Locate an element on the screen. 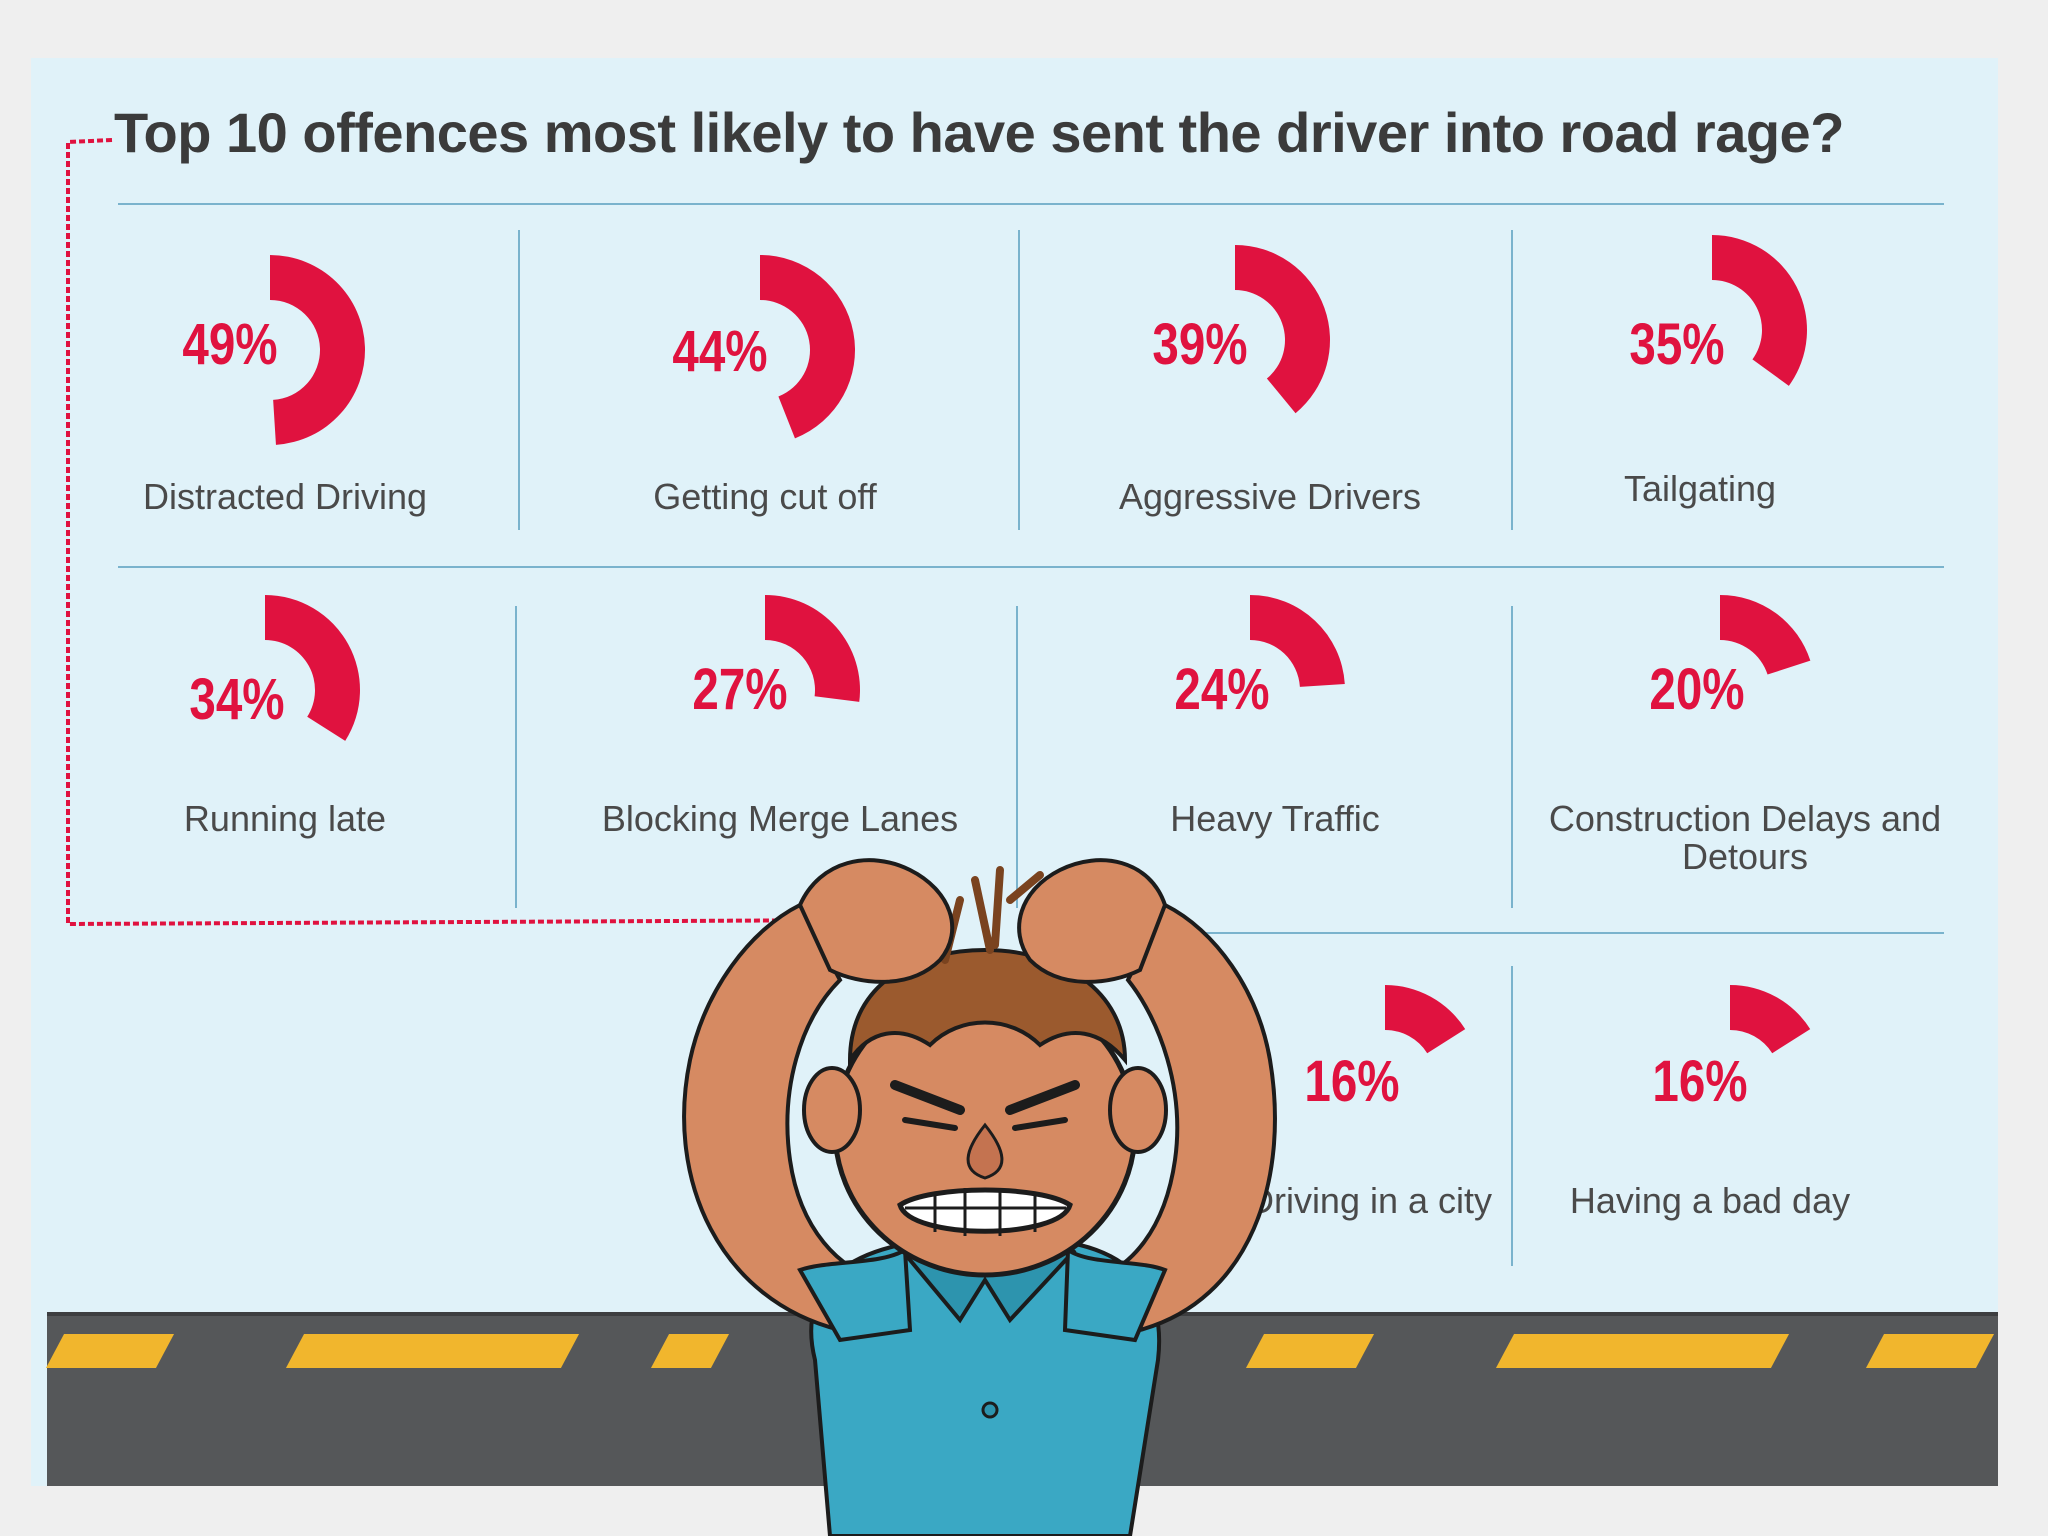  category-label: Tailgating is located at coordinates (1700, 488).